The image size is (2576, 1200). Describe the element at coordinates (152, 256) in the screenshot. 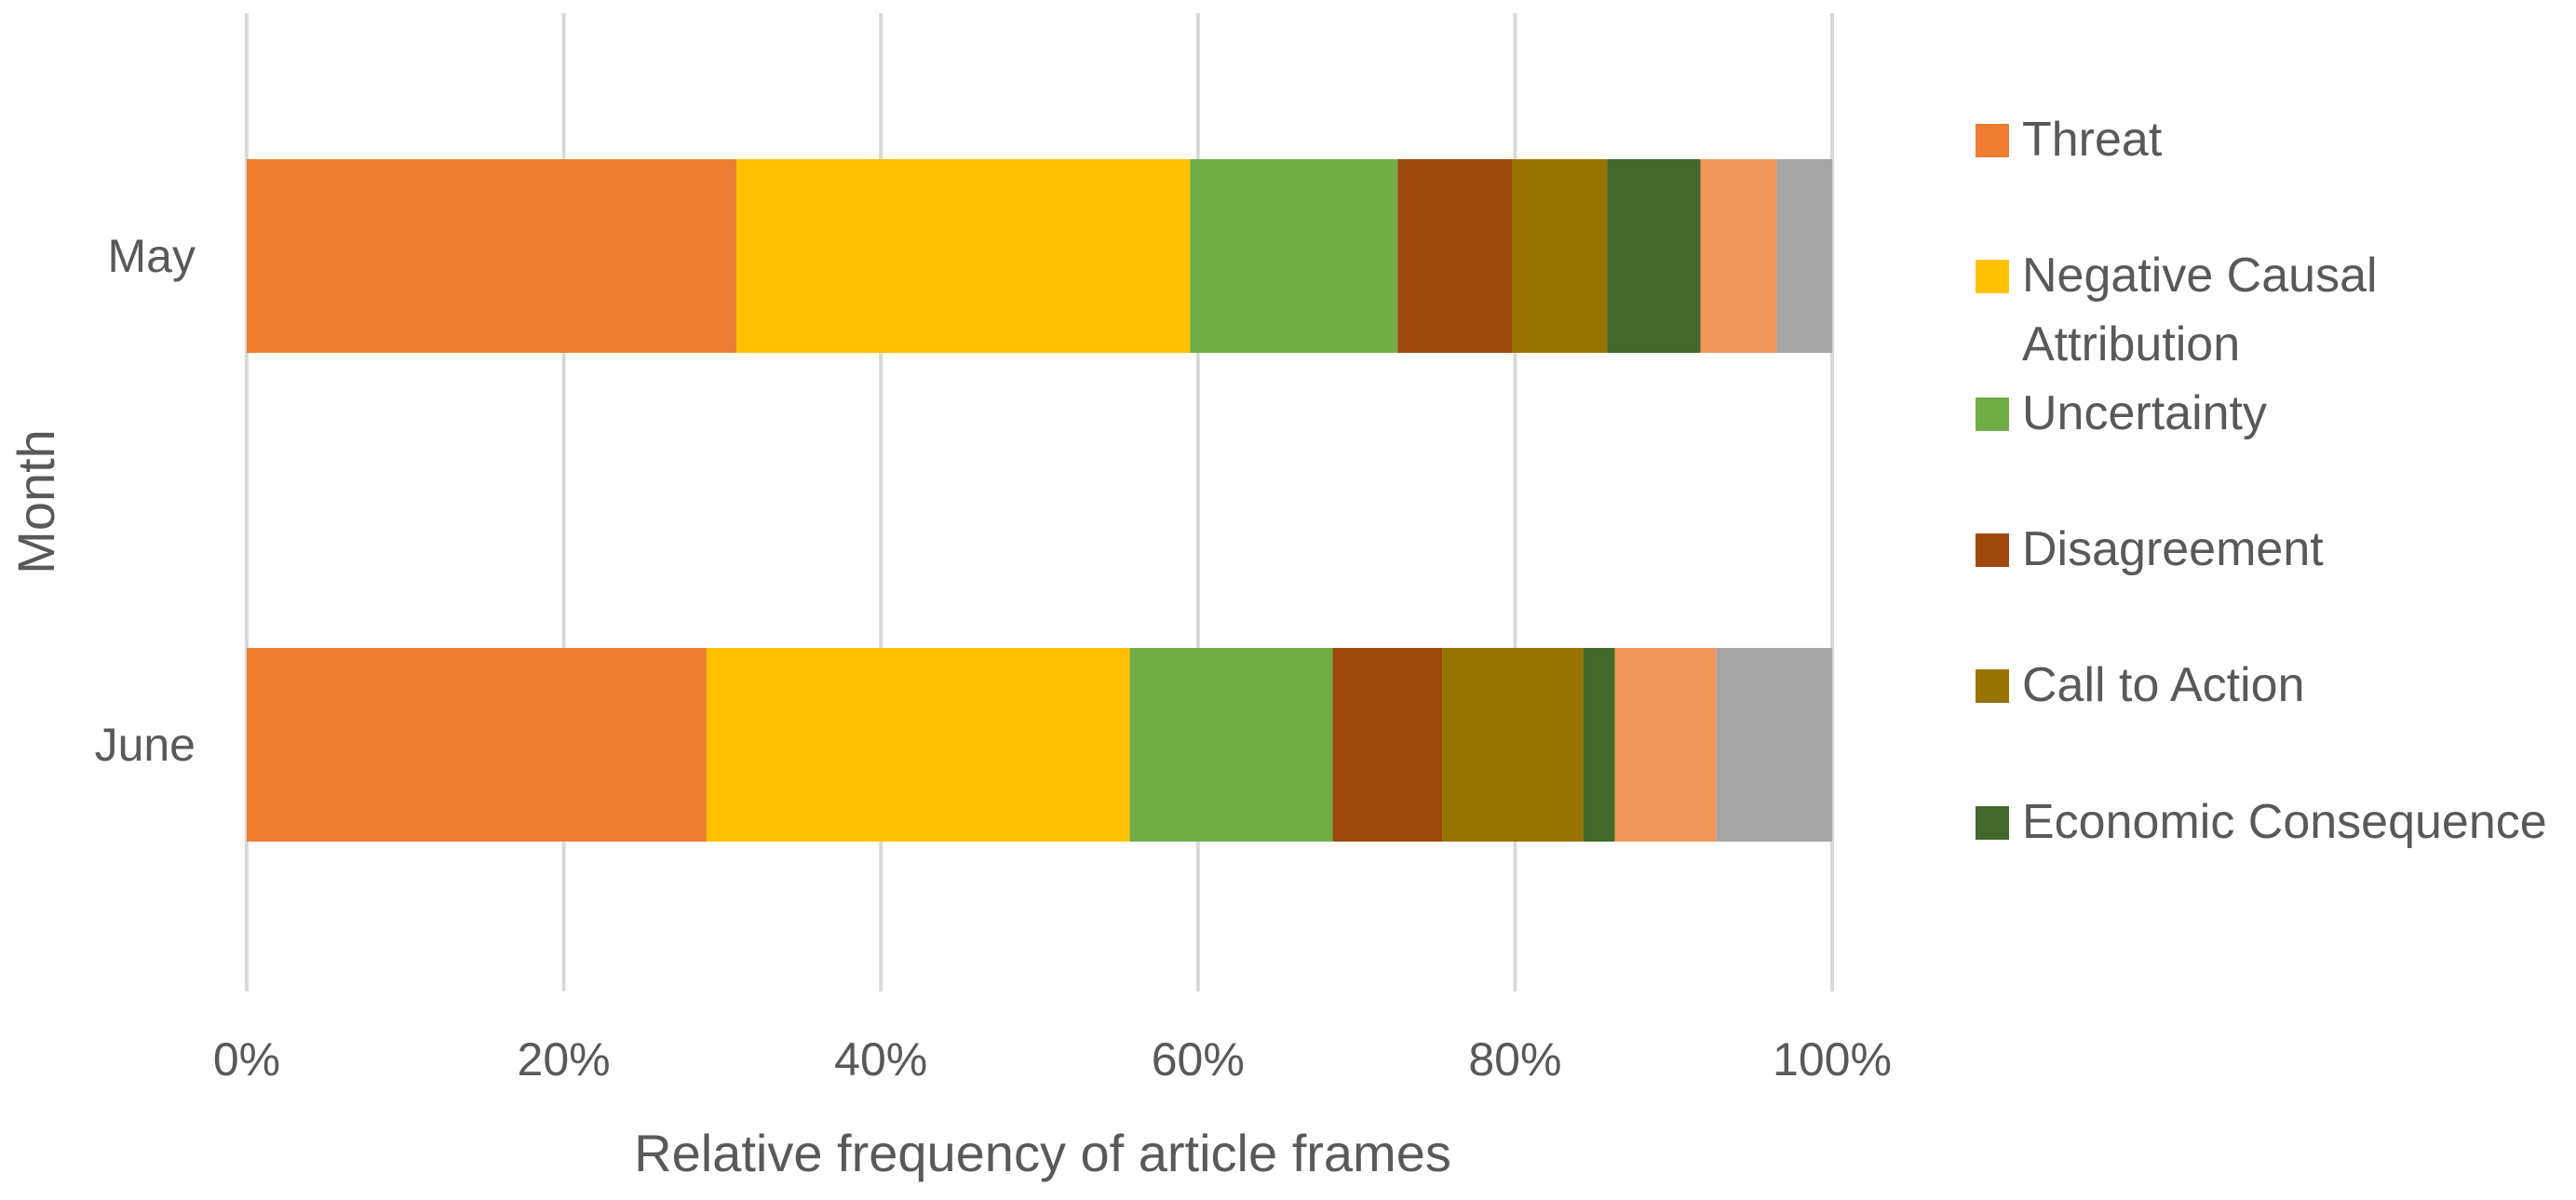

I see `category-label: May` at that location.